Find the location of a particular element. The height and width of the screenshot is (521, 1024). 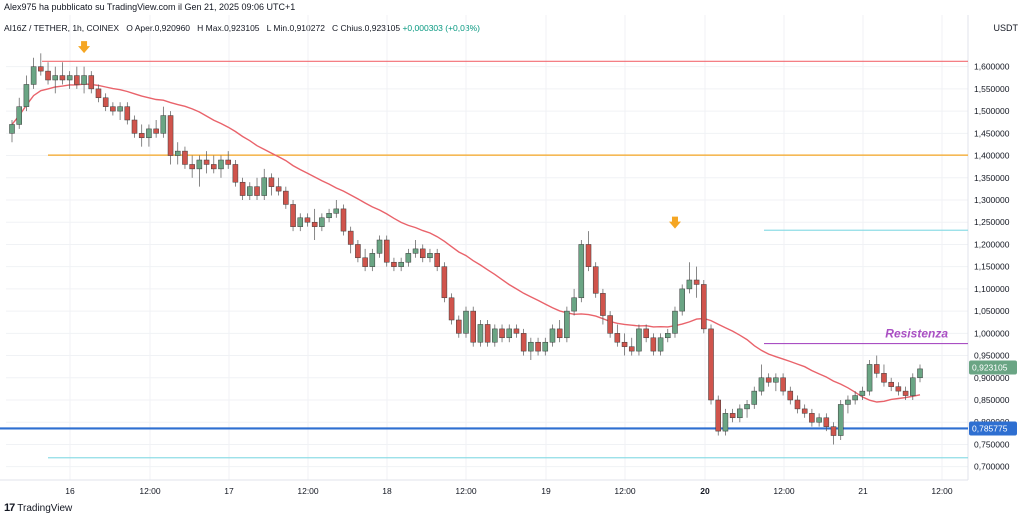

y-tick-label: 0,750000 is located at coordinates (992, 444).